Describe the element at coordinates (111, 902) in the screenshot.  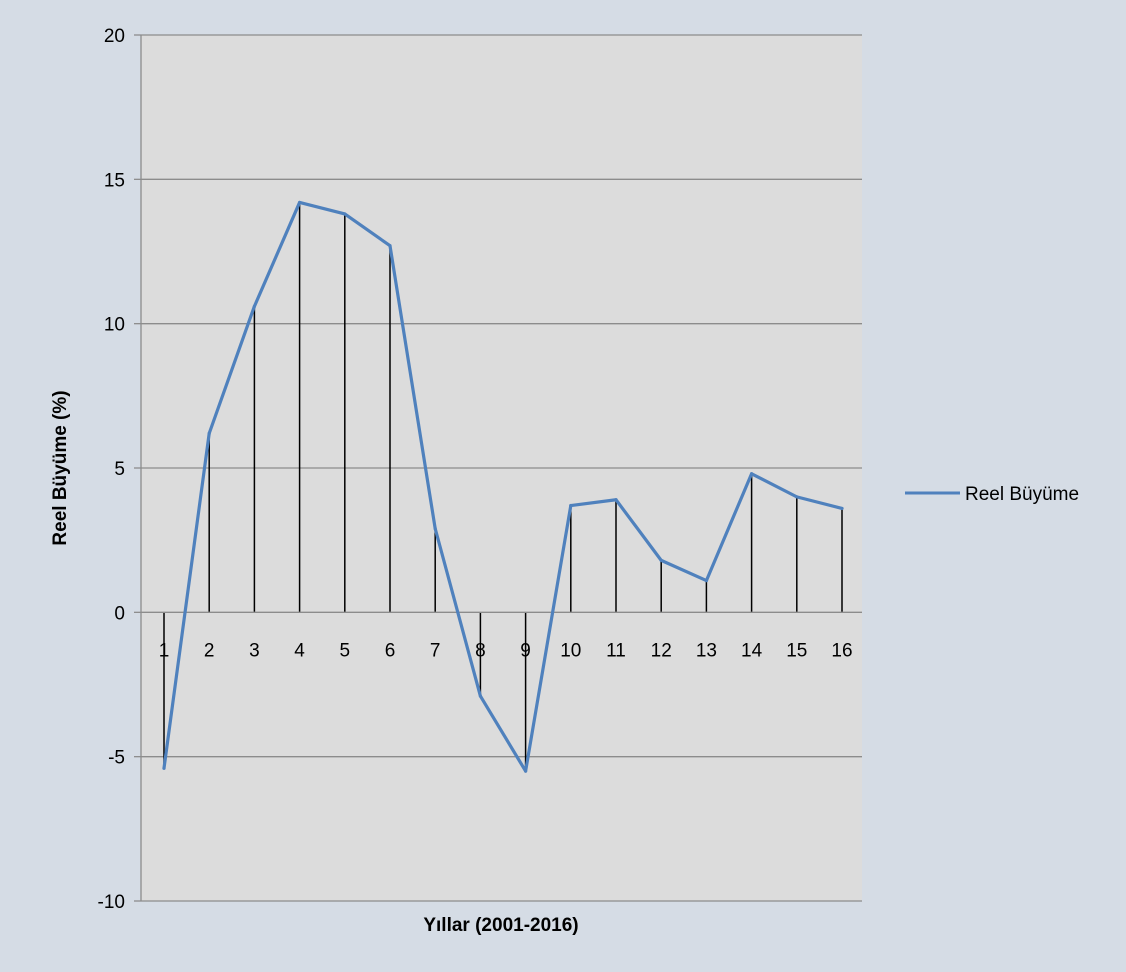
I see `y-tick-label: -10` at that location.